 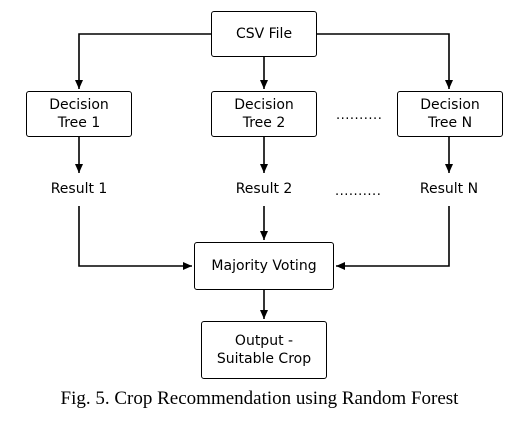 What do you see at coordinates (449, 189) in the screenshot?
I see `result-n-label: Result N` at bounding box center [449, 189].